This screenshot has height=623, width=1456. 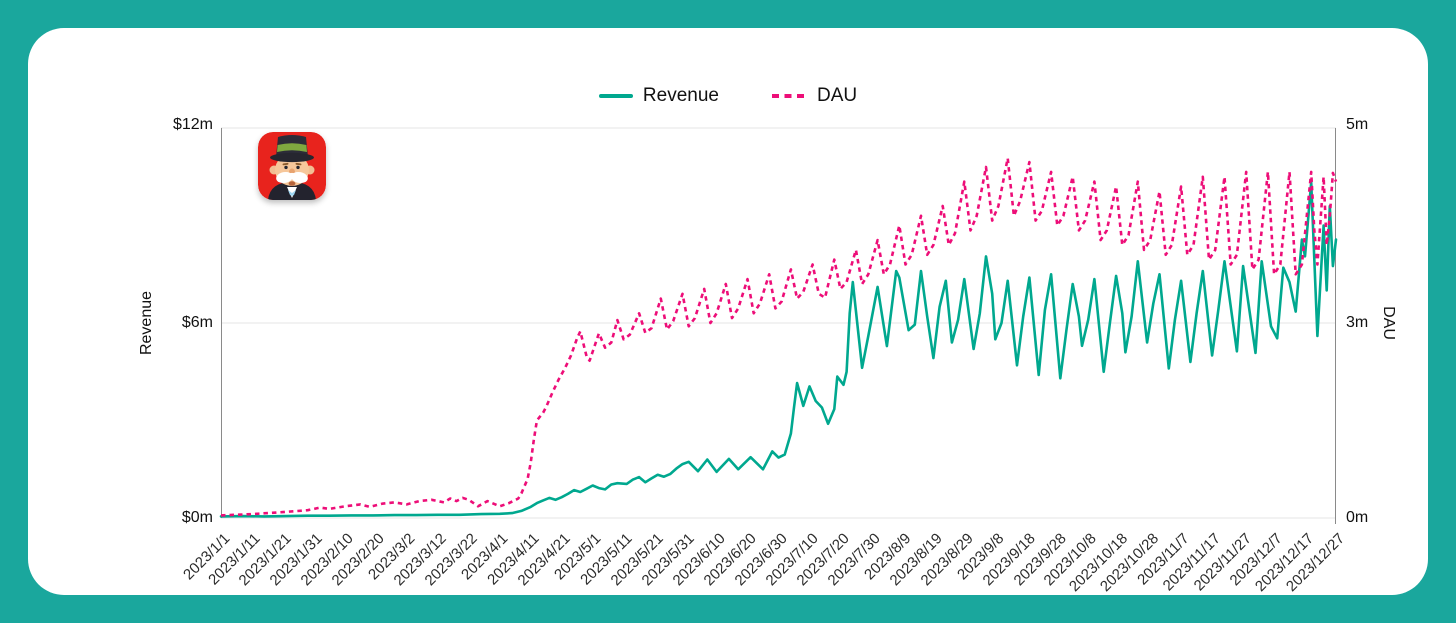 What do you see at coordinates (814, 96) in the screenshot?
I see `legend-item-dau: DAU` at bounding box center [814, 96].